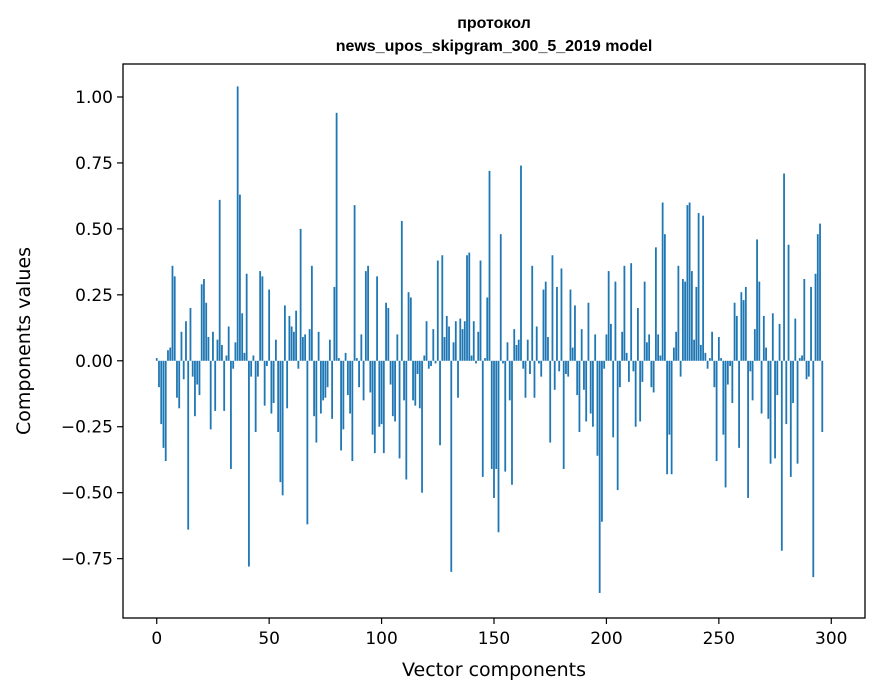  What do you see at coordinates (381, 639) in the screenshot?
I see `x-tick-label: 100` at bounding box center [381, 639].